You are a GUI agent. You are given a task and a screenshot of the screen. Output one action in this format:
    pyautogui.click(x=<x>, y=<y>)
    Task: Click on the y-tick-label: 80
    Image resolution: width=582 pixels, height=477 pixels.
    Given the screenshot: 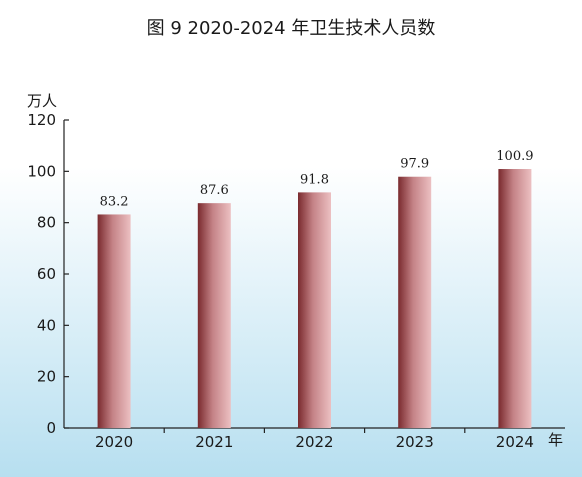 What is the action you would take?
    pyautogui.click(x=46, y=223)
    